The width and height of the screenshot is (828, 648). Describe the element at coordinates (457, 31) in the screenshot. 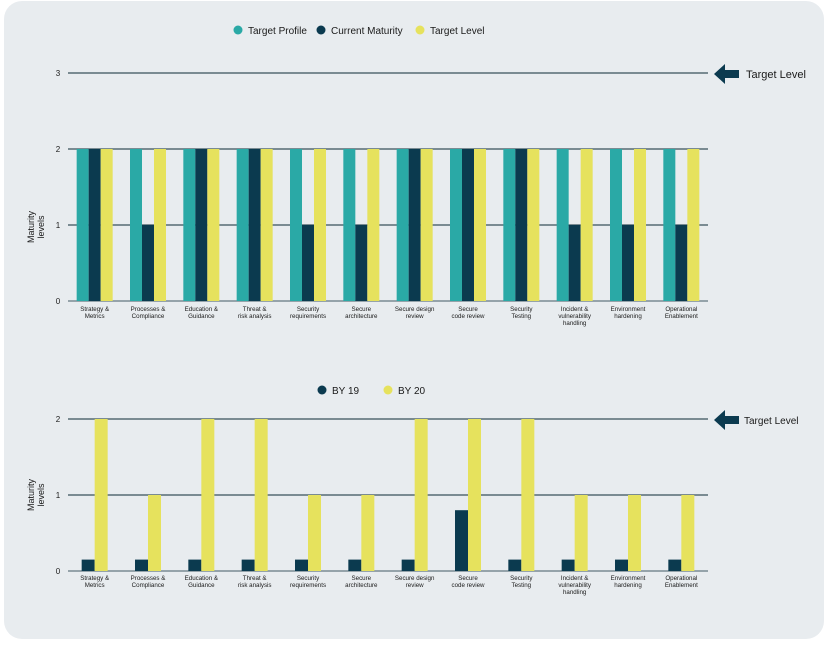

I see `legend-label-2: Target Level` at that location.